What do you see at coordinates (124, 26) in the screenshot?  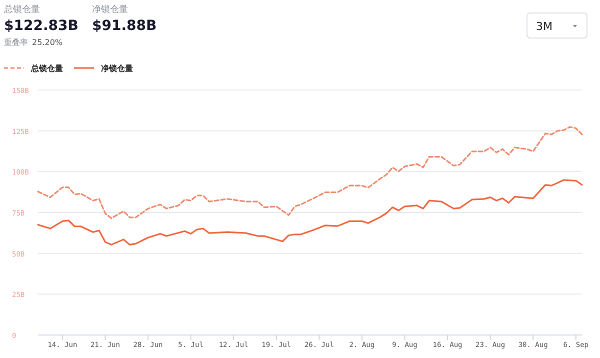 I see `text: $91.88B` at bounding box center [124, 26].